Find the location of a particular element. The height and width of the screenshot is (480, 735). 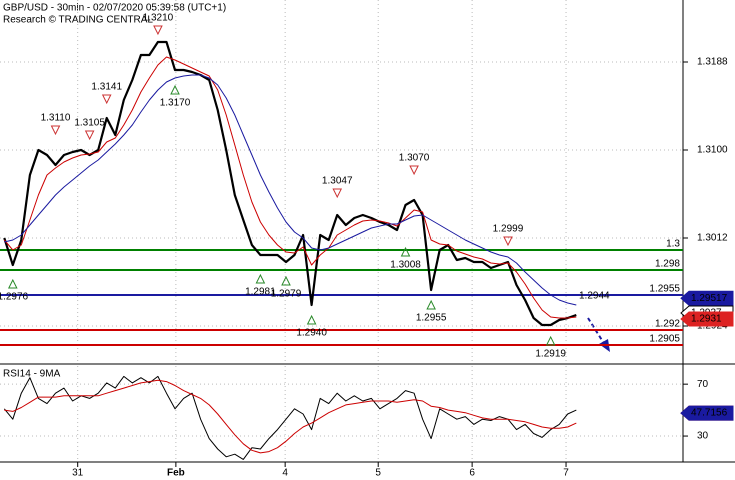

marker-label: 1.3105 is located at coordinates (89, 123).